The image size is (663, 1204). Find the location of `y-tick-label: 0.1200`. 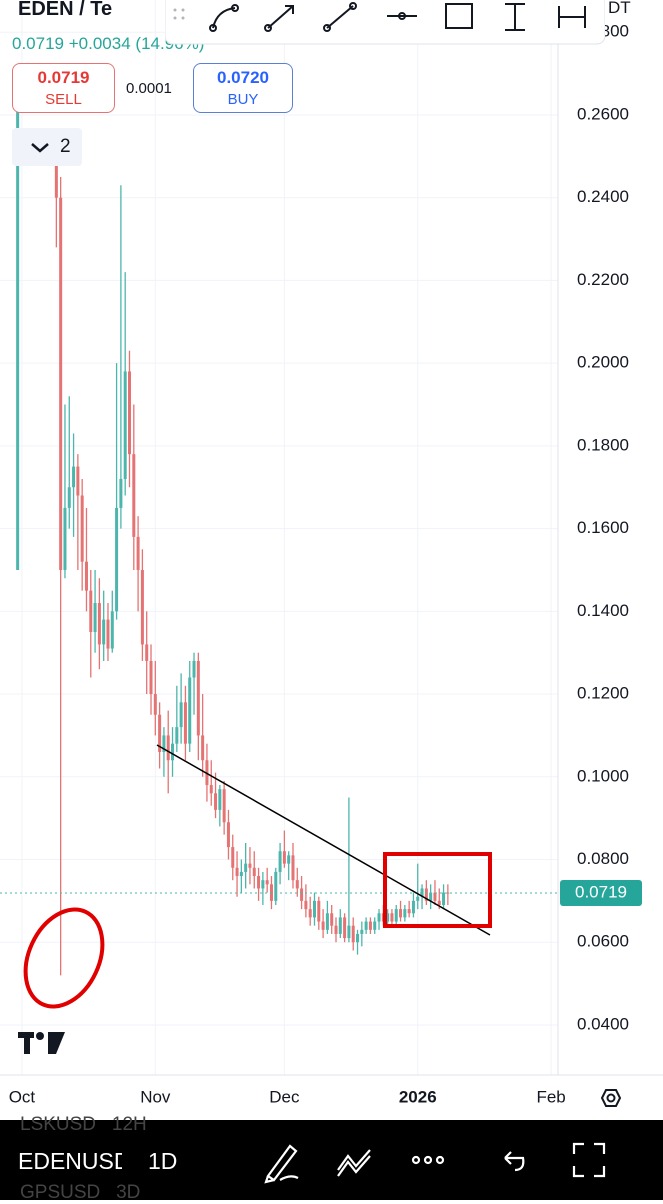

y-tick-label: 0.1200 is located at coordinates (603, 693).